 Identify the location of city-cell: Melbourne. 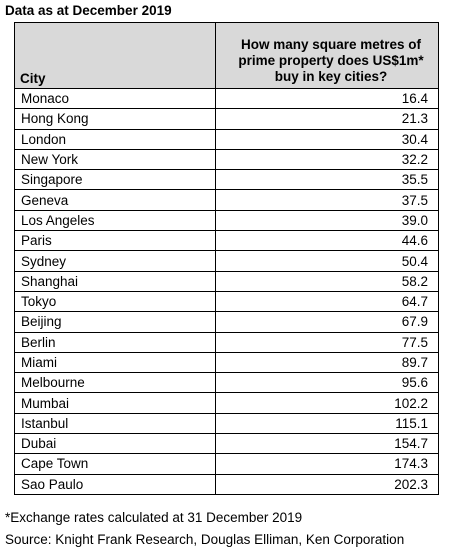
(115, 383).